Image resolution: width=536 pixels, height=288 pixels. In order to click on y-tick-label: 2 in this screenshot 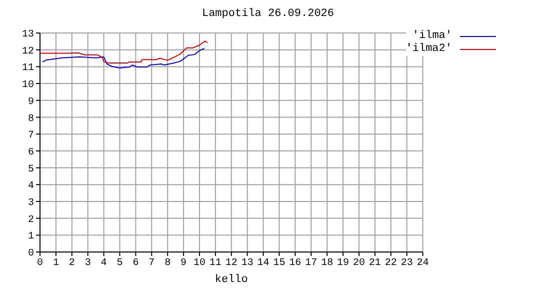, I will do `click(31, 220)`.